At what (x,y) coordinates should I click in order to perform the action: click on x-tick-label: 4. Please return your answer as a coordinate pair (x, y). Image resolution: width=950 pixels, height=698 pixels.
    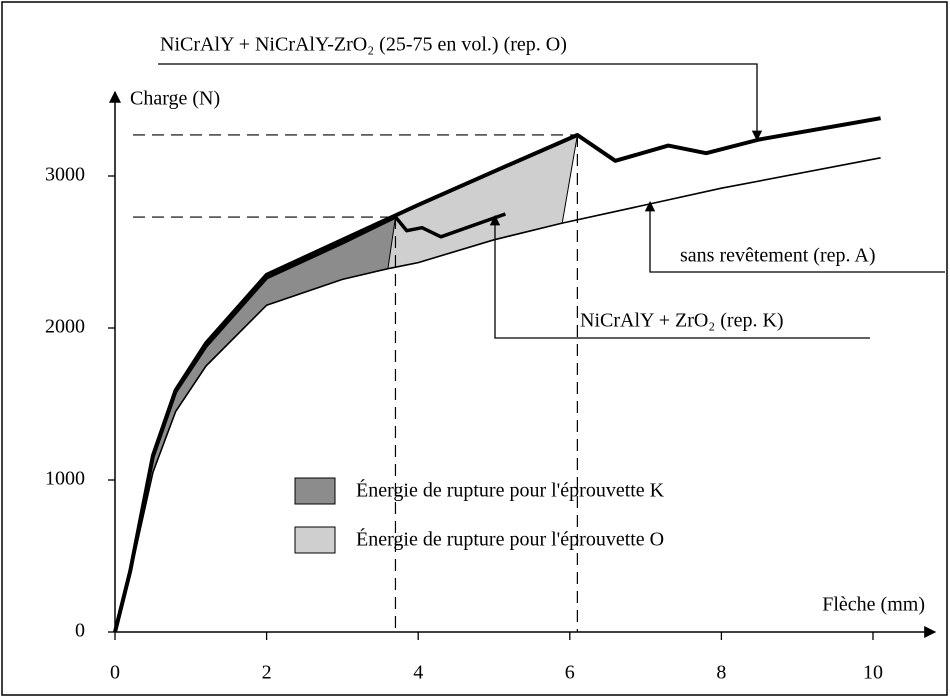
    Looking at the image, I should click on (418, 673).